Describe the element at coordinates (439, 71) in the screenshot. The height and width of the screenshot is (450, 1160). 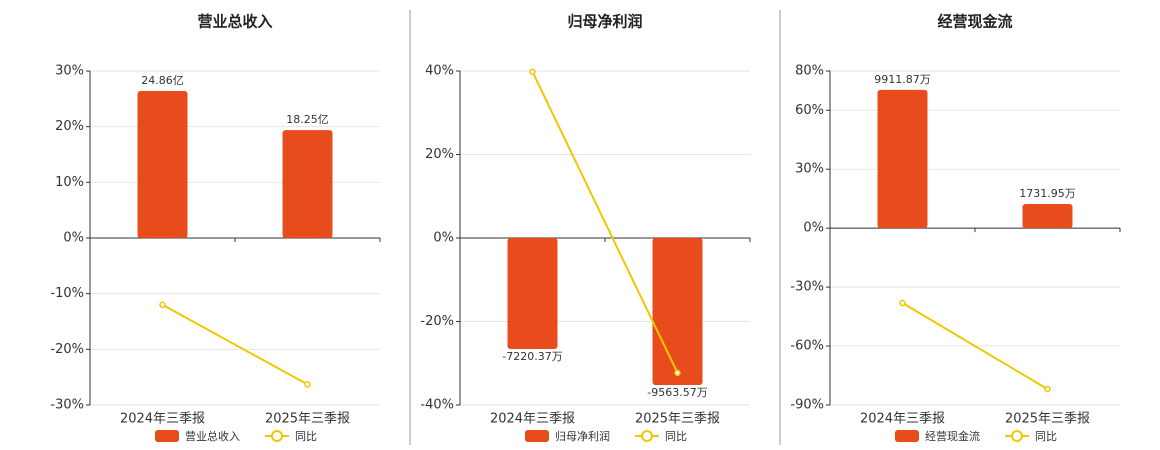
I see `y-tick-label: 40%` at that location.